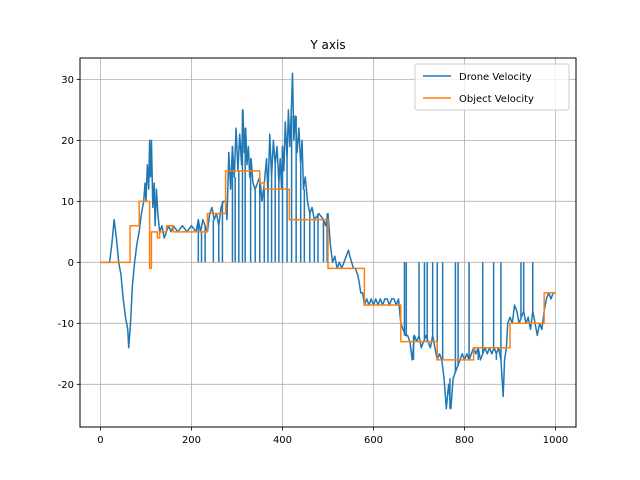  I want to click on y-tick-label: -10, so click(66, 324).